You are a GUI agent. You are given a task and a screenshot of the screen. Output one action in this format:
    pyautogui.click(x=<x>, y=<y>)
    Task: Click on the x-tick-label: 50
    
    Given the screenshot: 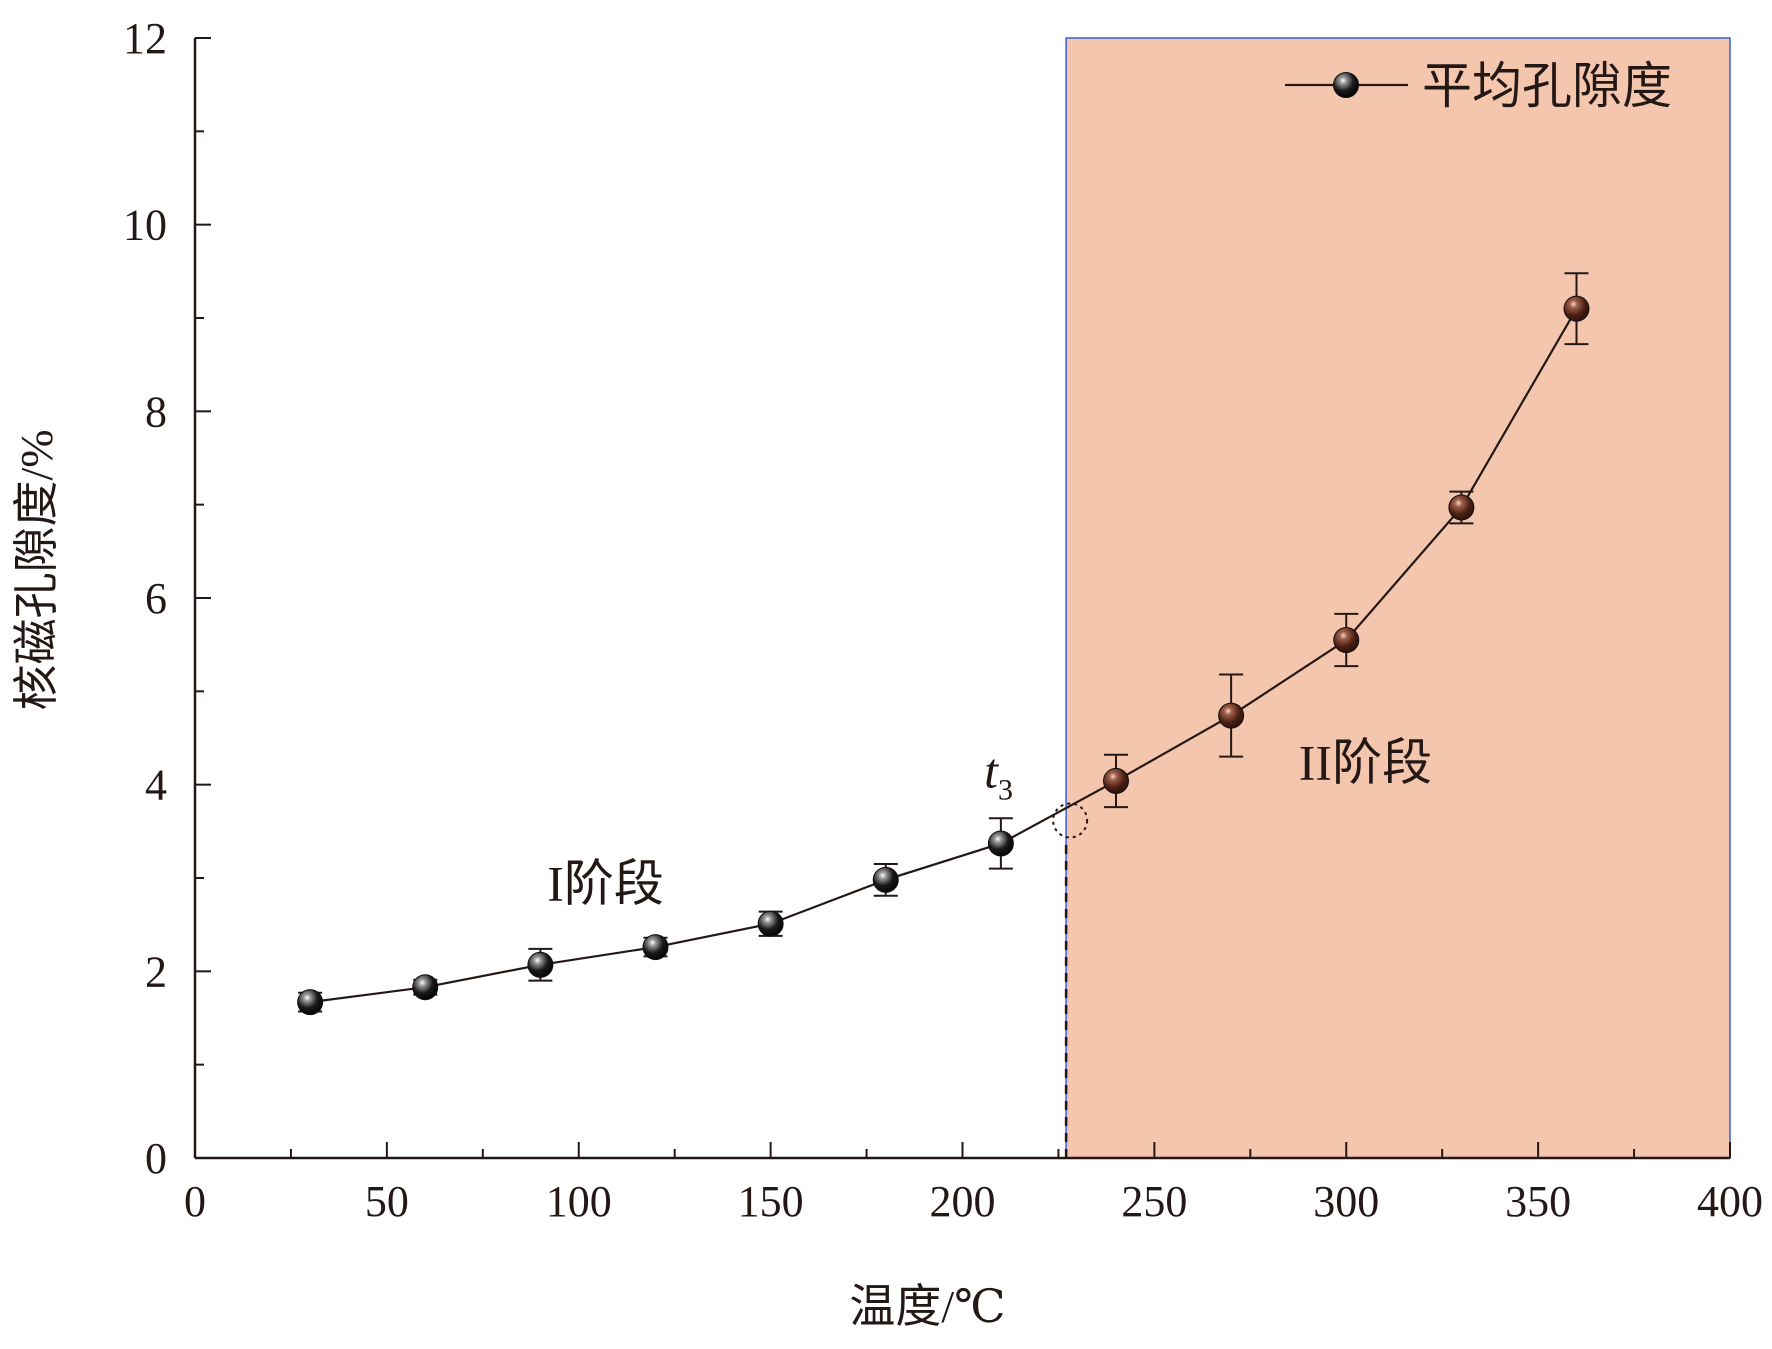 What is the action you would take?
    pyautogui.click(x=387, y=1201)
    